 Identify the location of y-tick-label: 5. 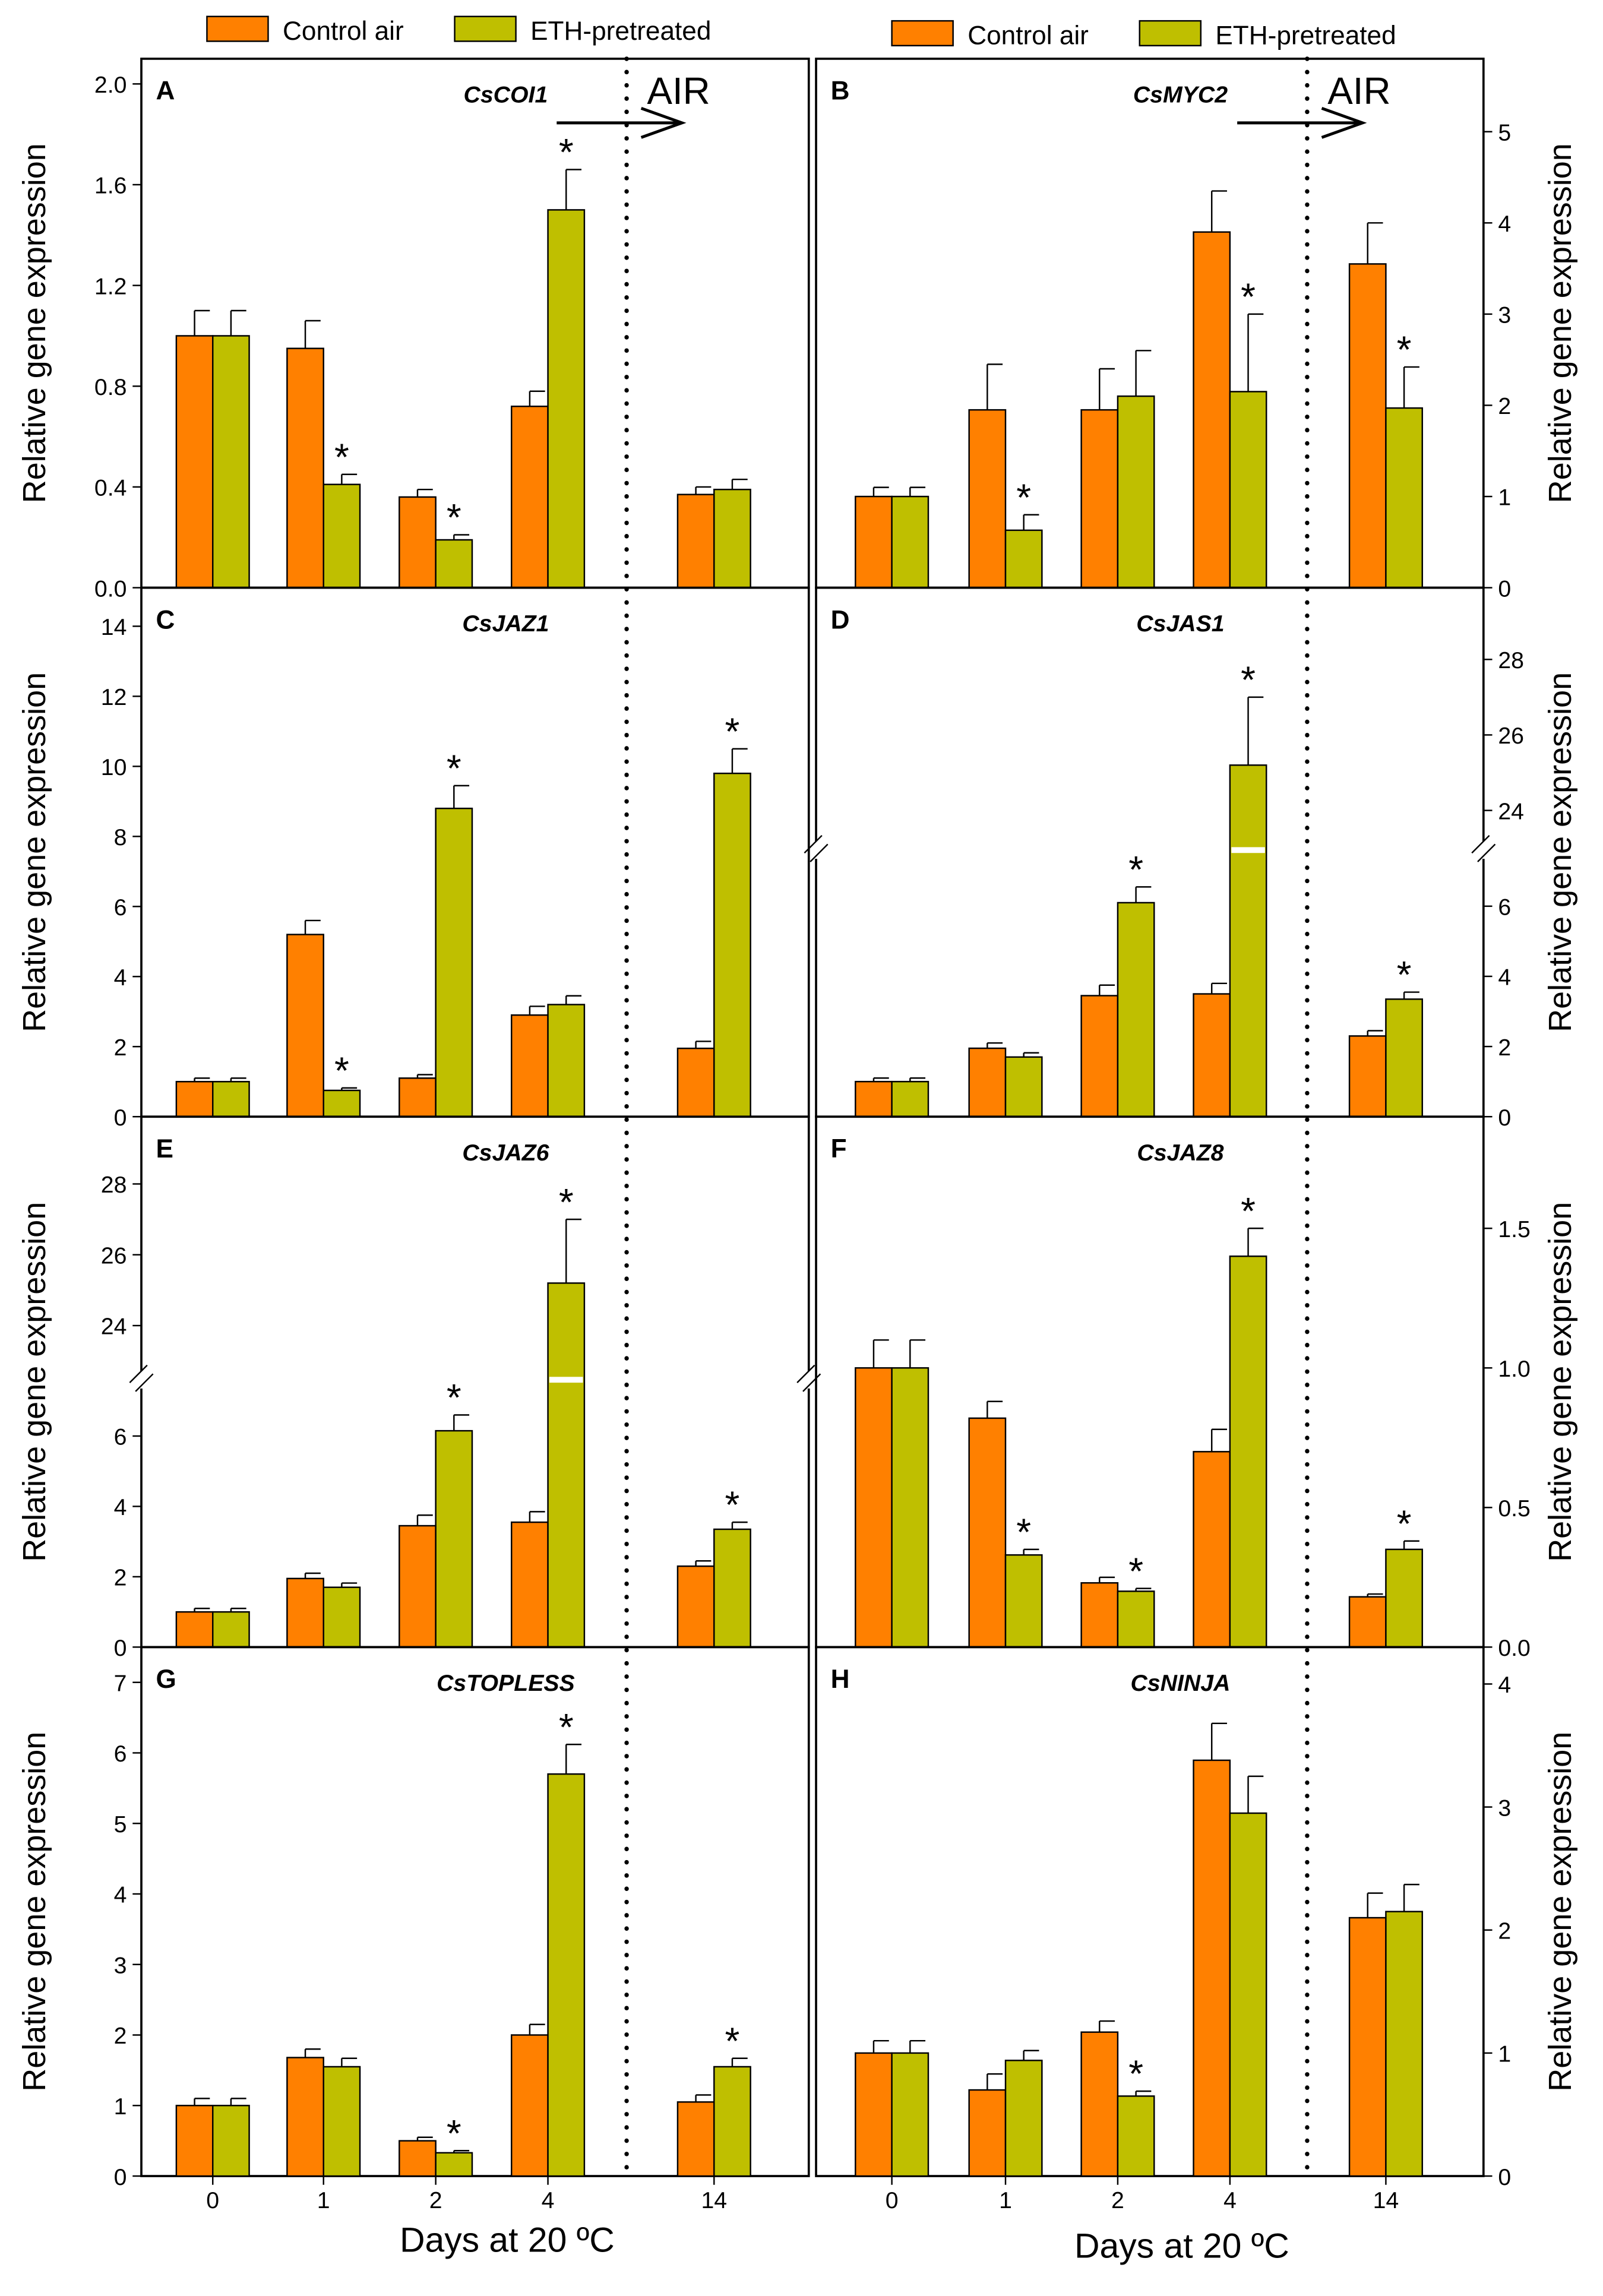
(120, 1824).